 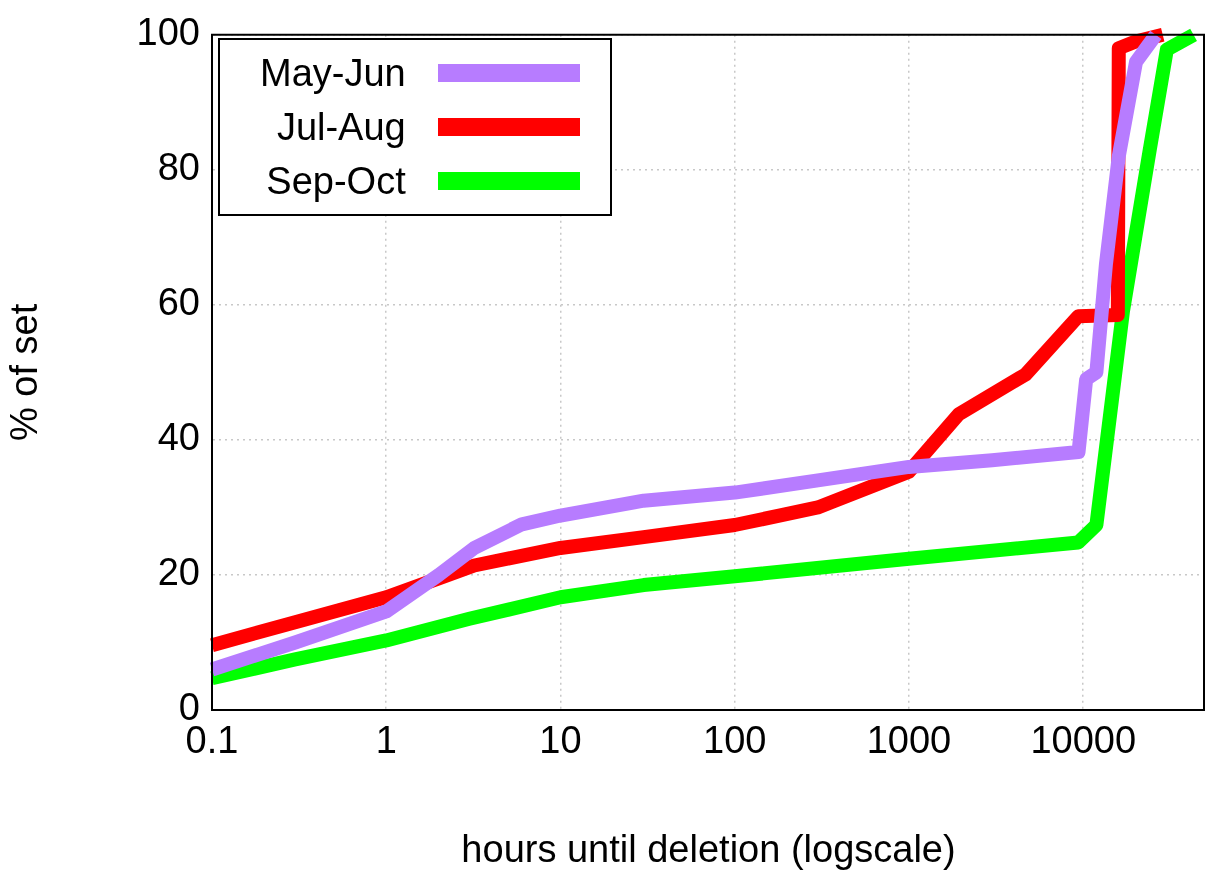 What do you see at coordinates (24, 372) in the screenshot?
I see `y-axis-title: % of set` at bounding box center [24, 372].